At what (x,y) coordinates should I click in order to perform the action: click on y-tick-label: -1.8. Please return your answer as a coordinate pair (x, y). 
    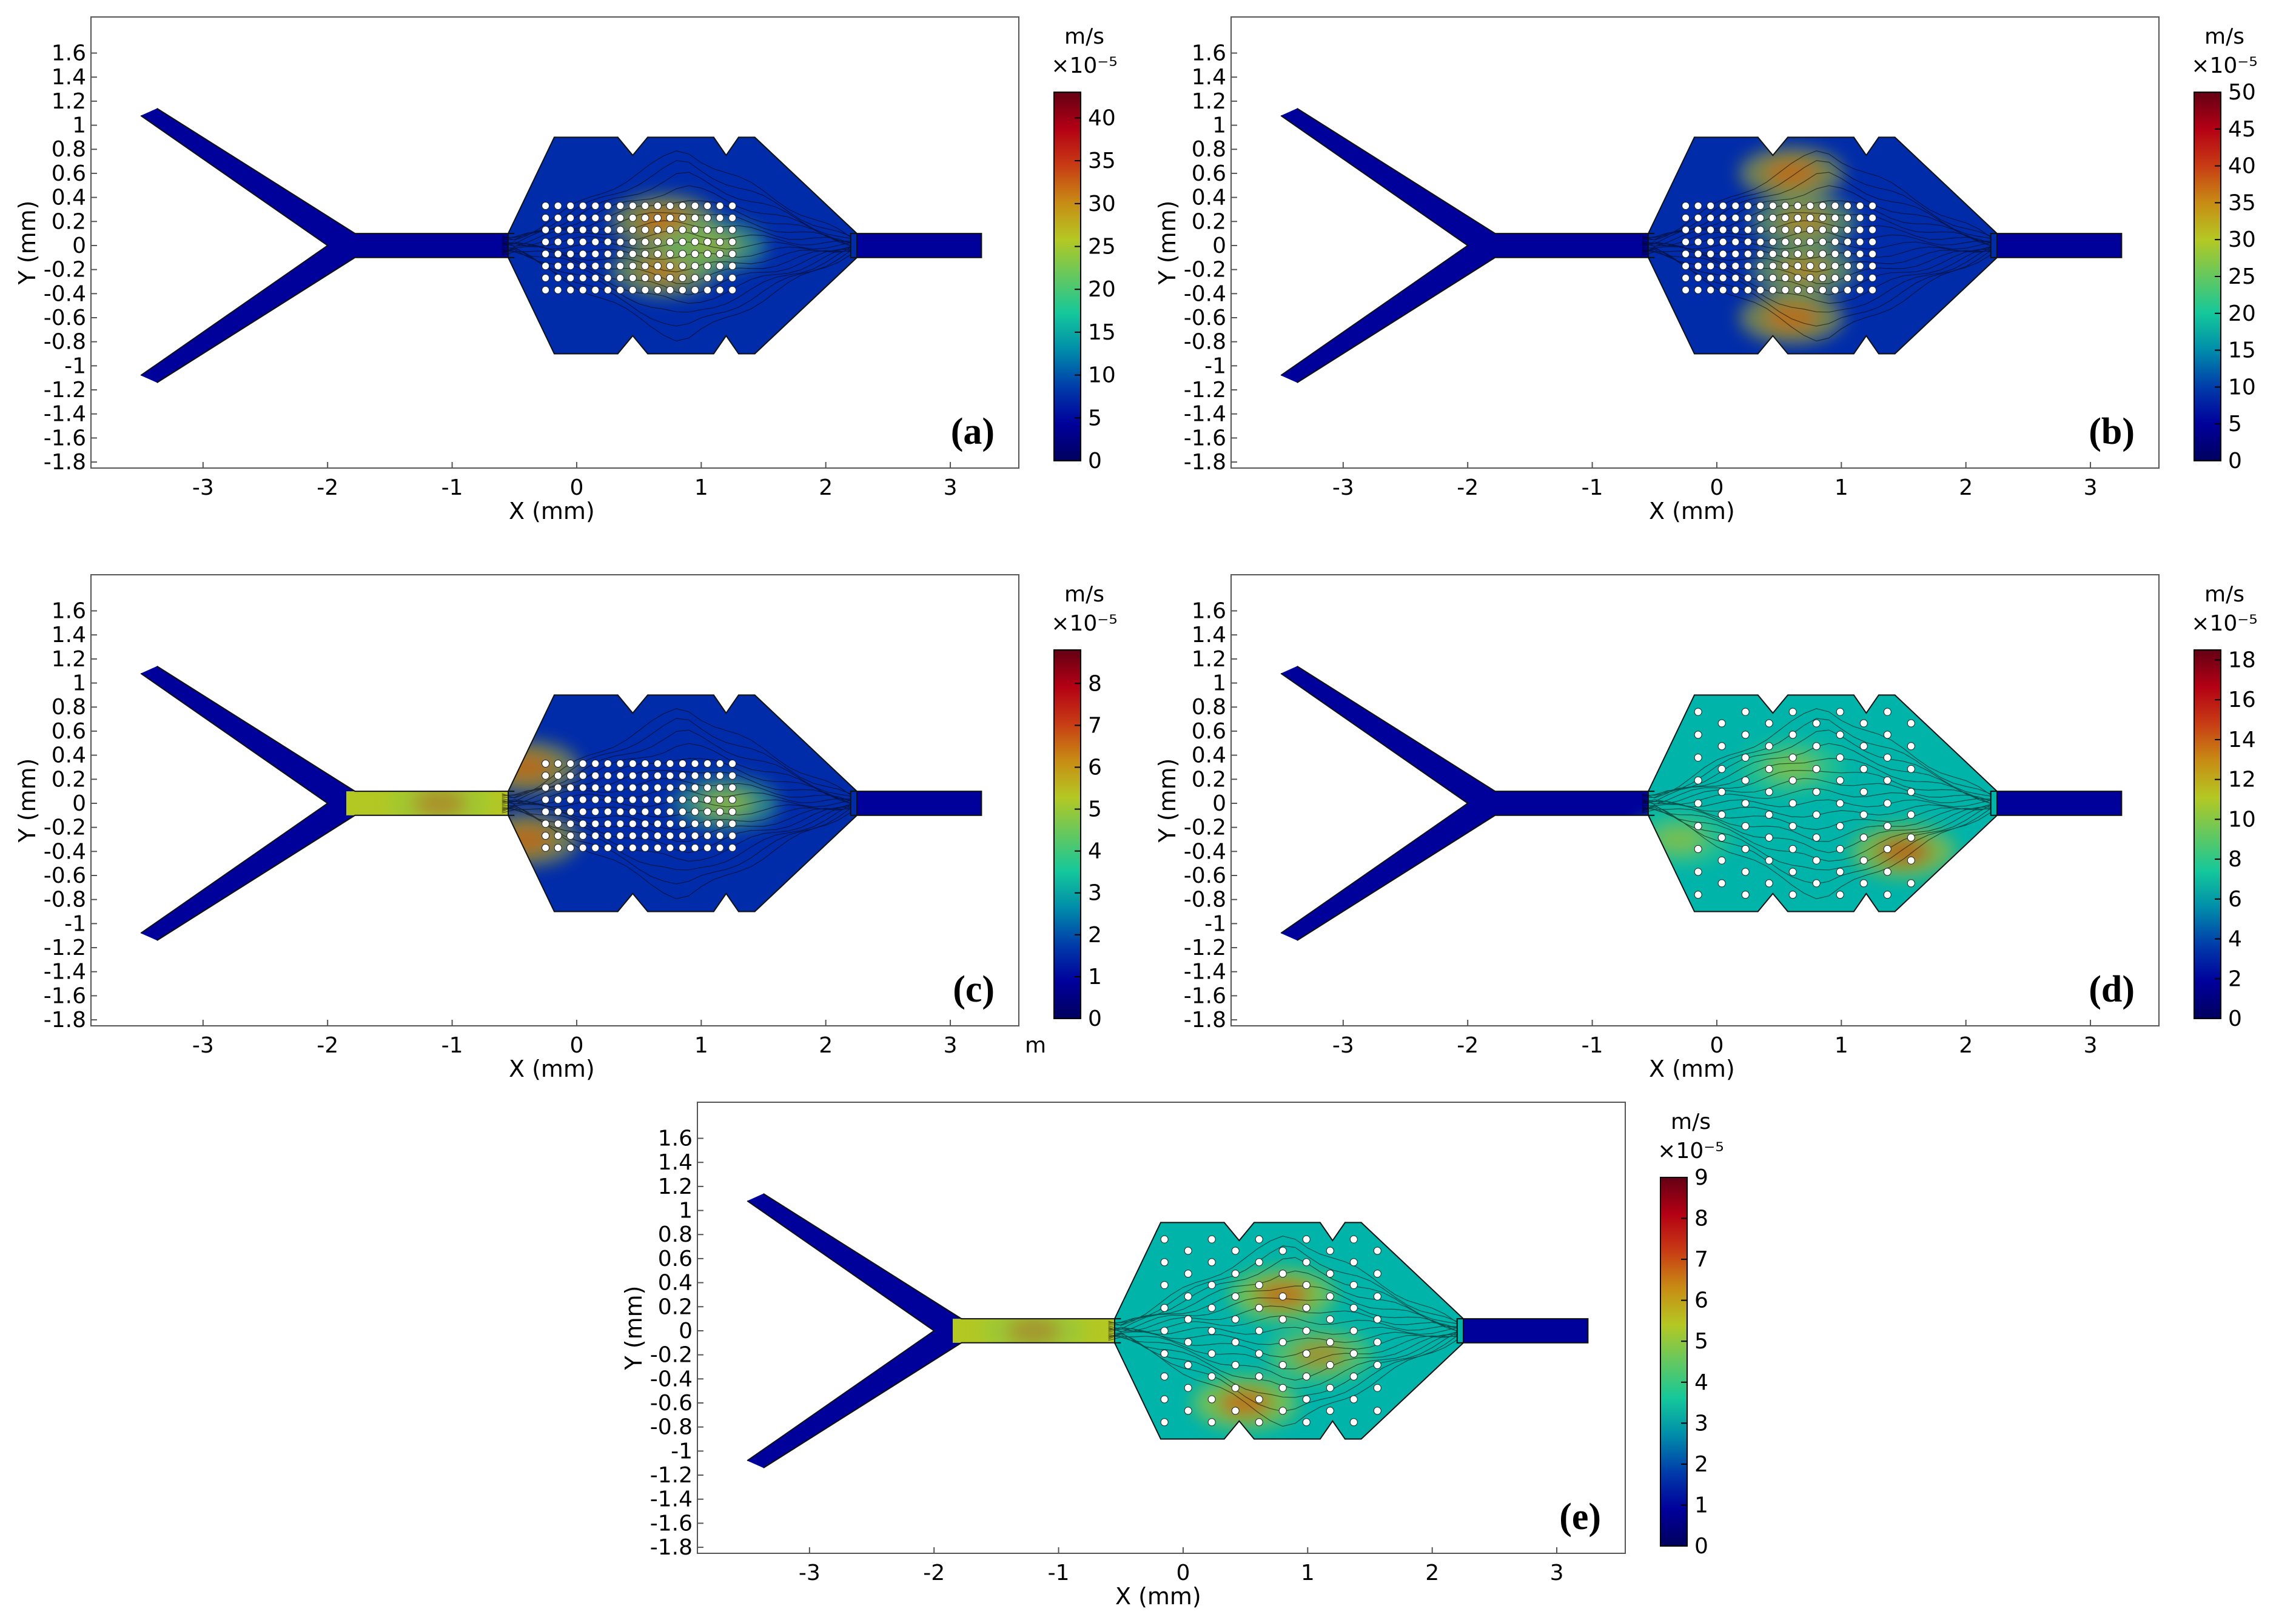
    Looking at the image, I should click on (1205, 1020).